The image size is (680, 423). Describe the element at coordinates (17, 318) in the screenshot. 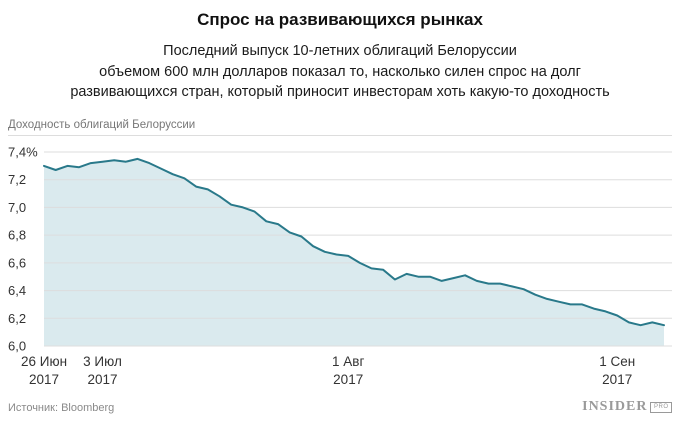

I see `y-tick-label: 6,2` at that location.